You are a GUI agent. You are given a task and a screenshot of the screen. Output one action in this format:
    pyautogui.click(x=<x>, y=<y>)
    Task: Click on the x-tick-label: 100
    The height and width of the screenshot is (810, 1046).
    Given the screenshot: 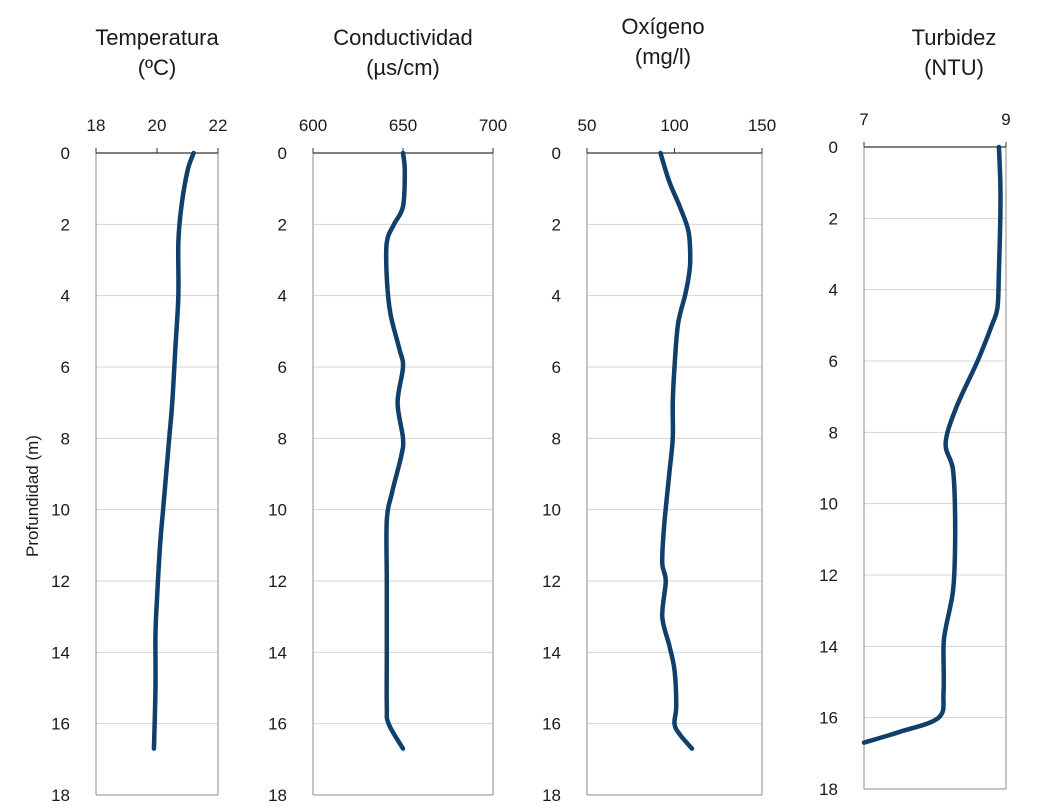 What is the action you would take?
    pyautogui.click(x=674, y=125)
    